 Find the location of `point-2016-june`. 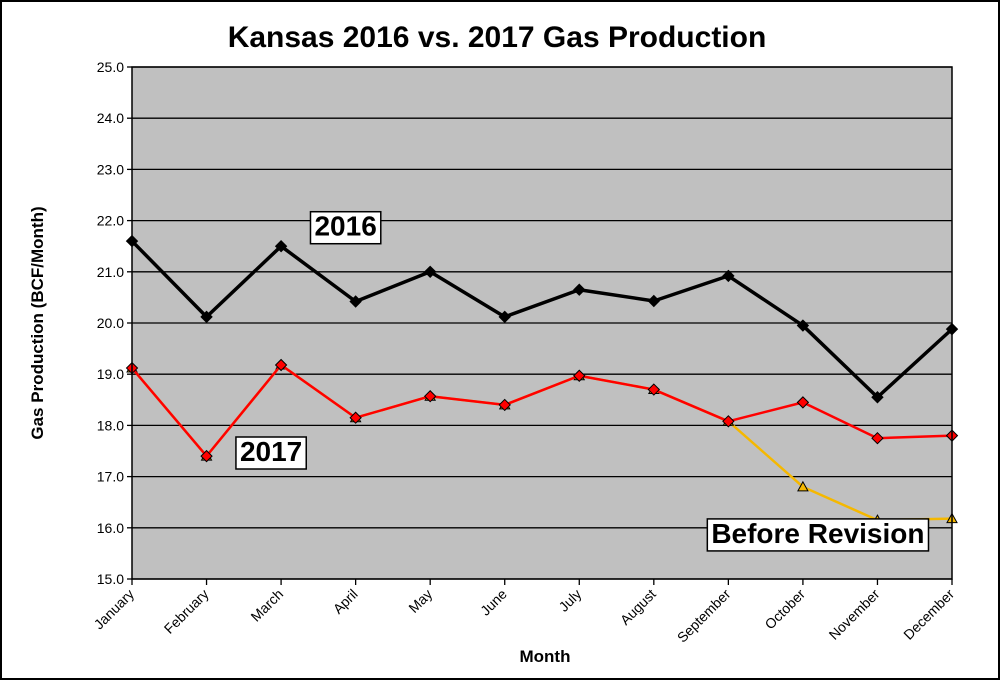

point-2016-june is located at coordinates (504, 317).